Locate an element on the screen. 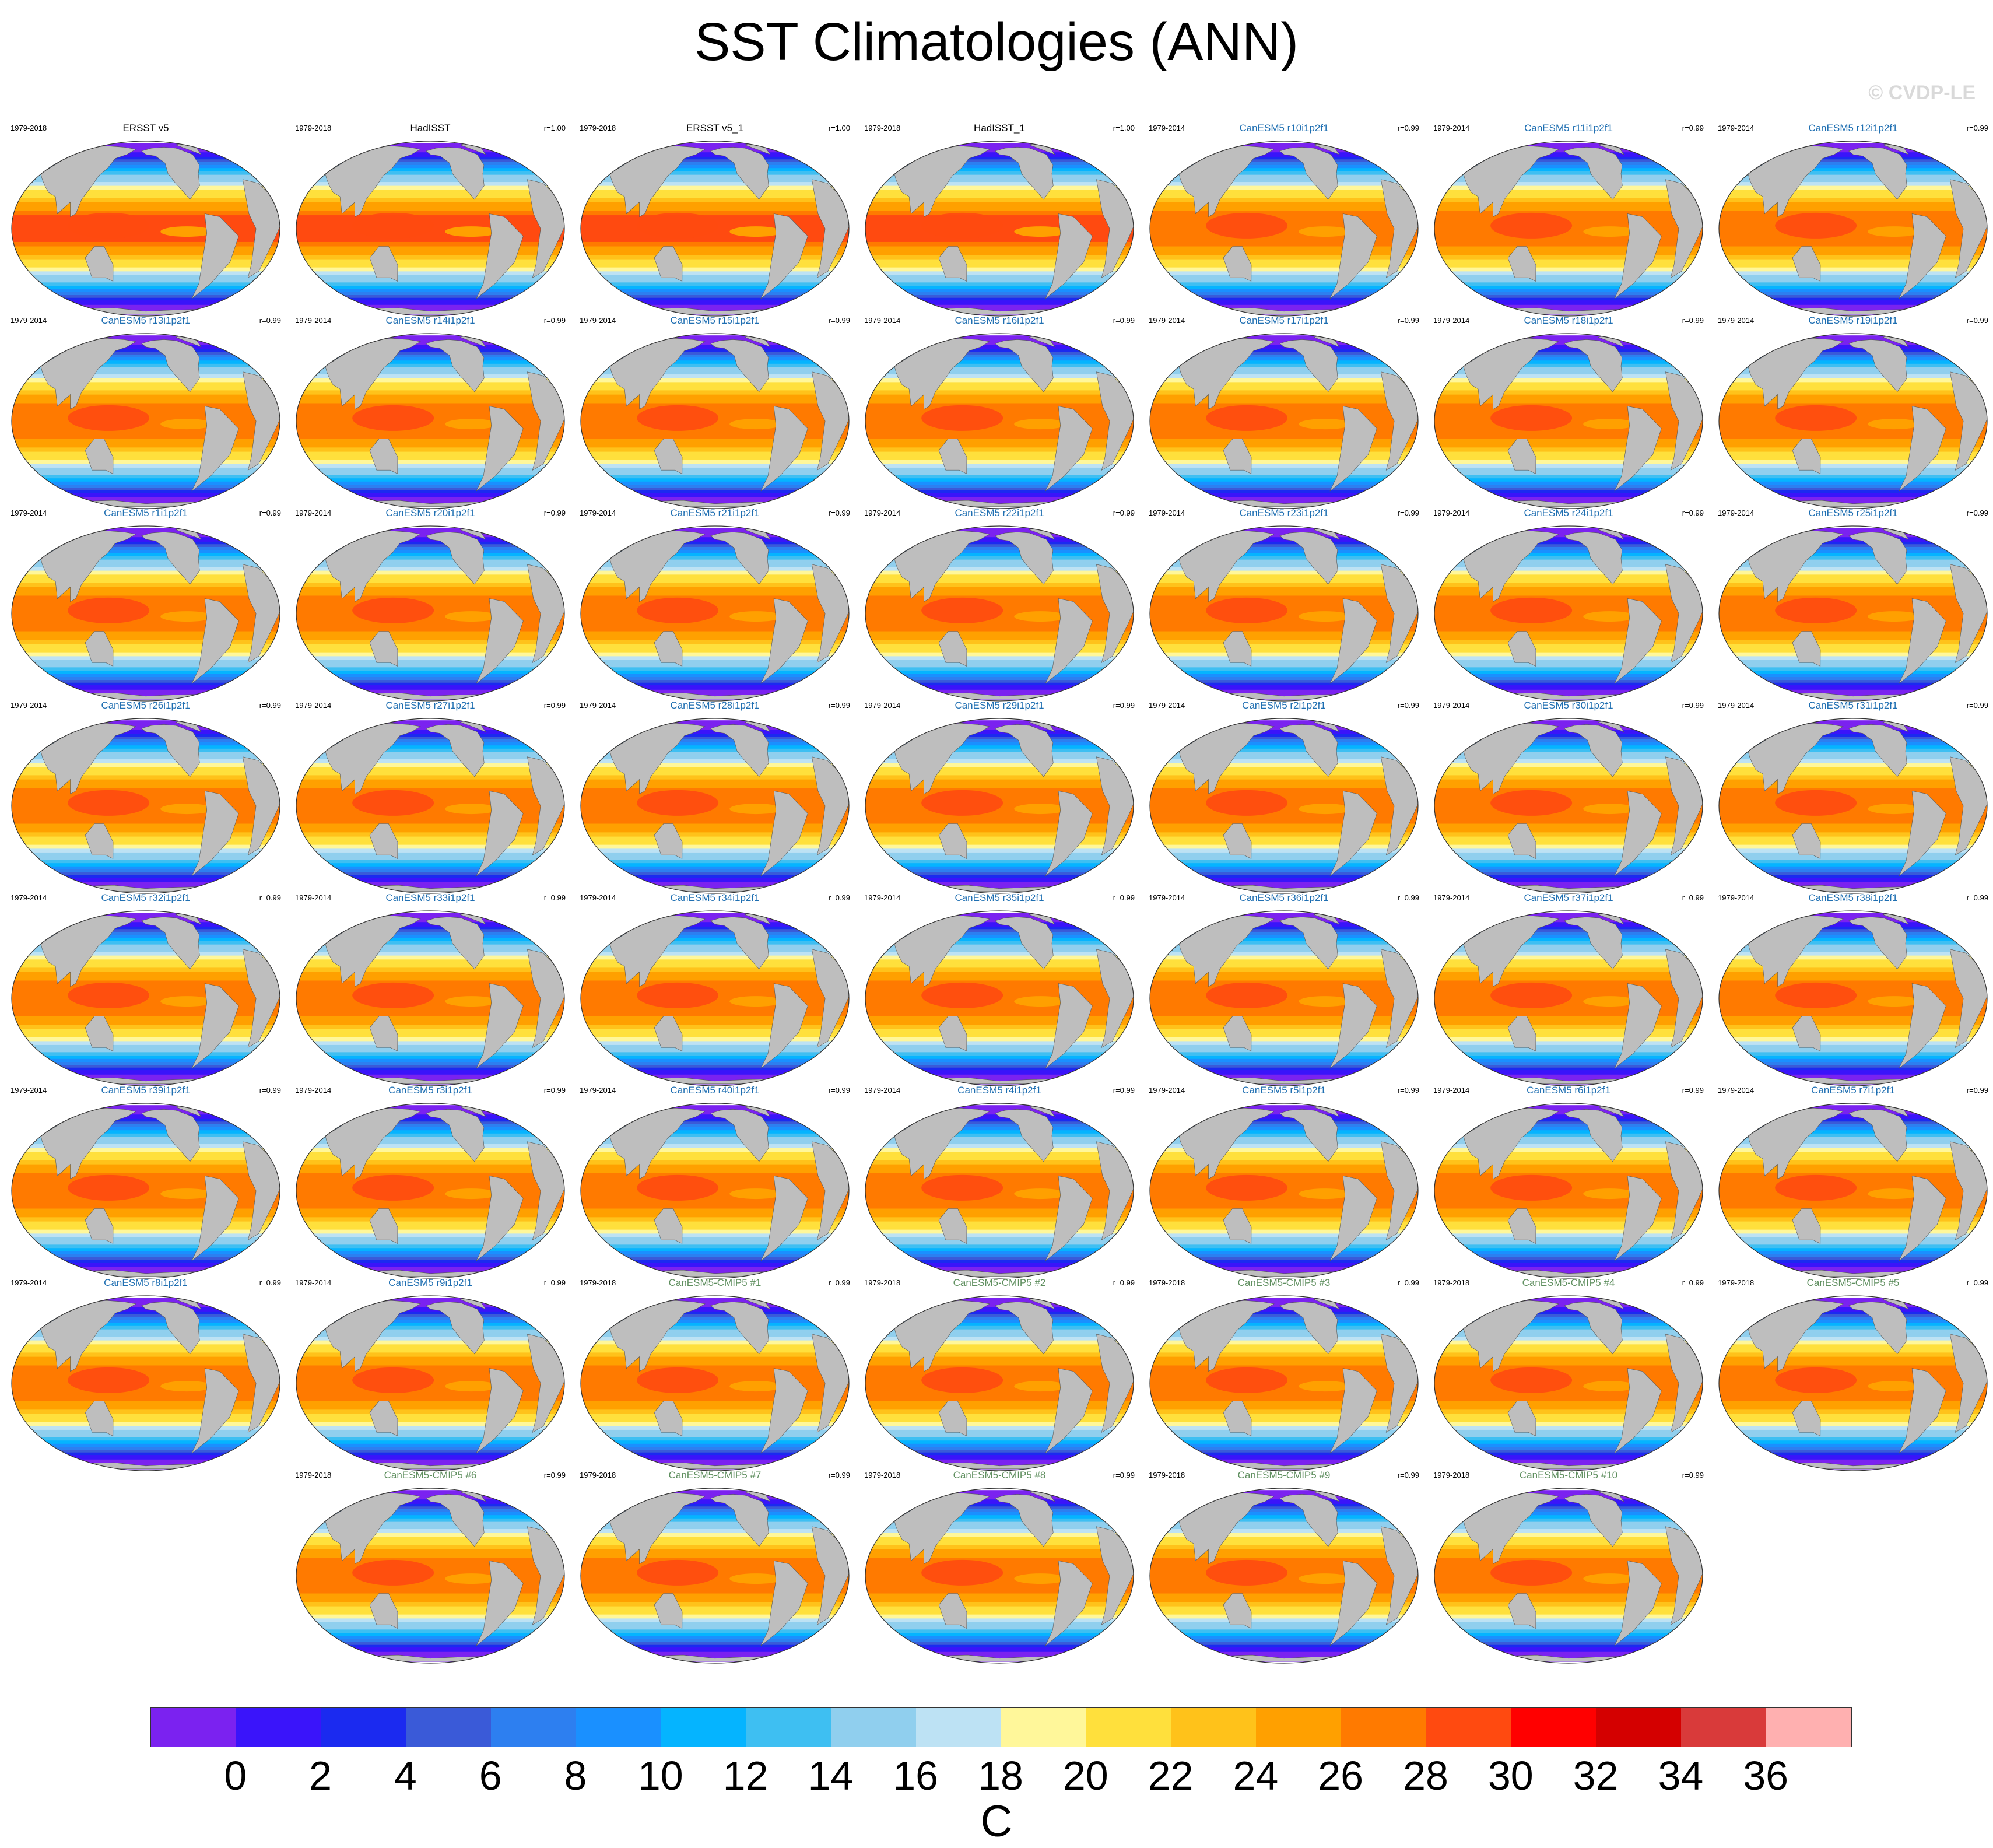  sst-field is located at coordinates (999, 421).